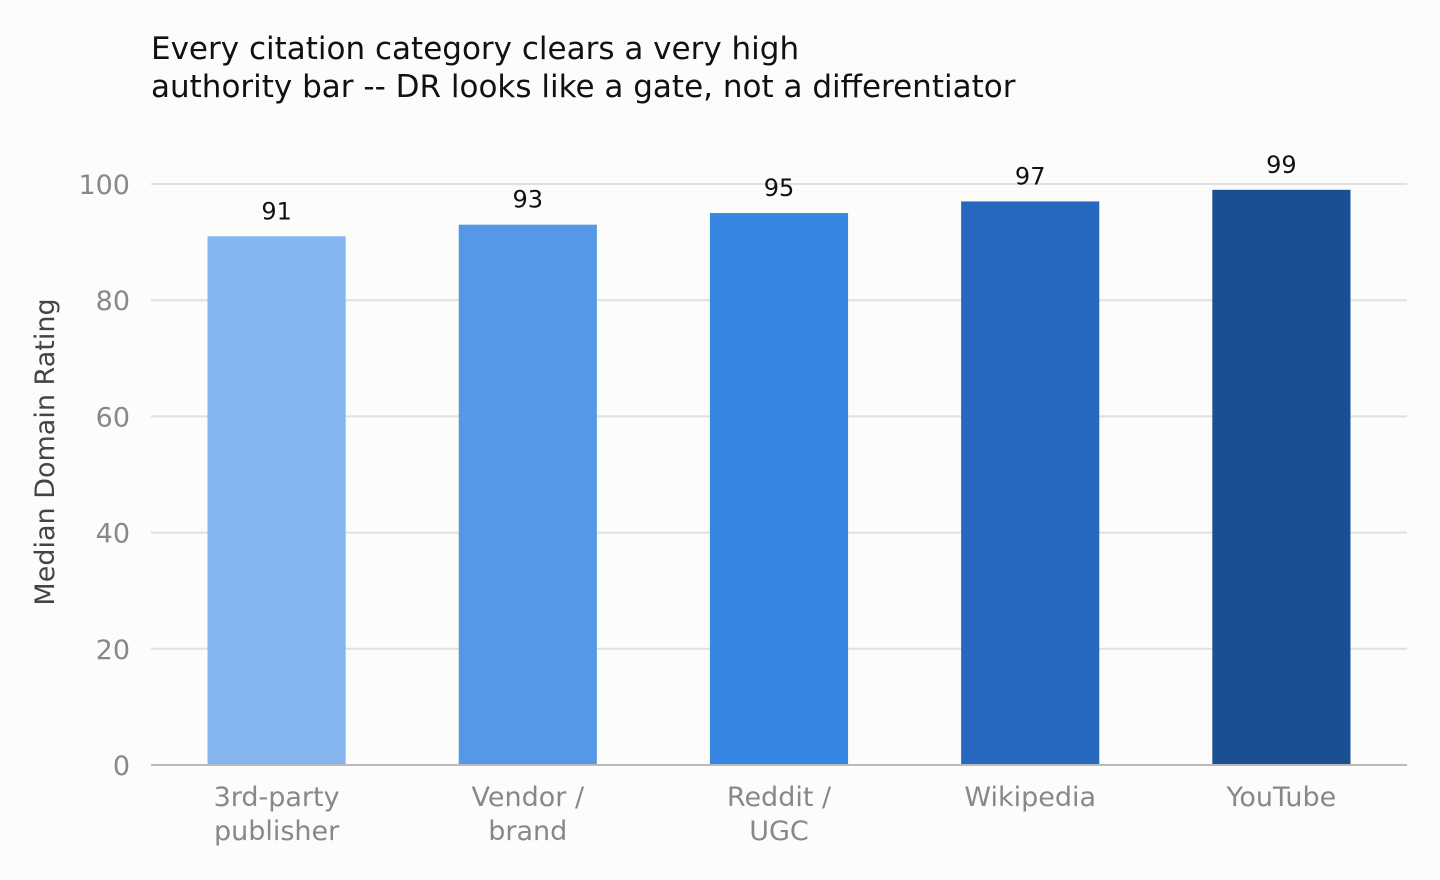 This screenshot has height=880, width=1440. What do you see at coordinates (104, 185) in the screenshot?
I see `y-tick-label: 100` at bounding box center [104, 185].